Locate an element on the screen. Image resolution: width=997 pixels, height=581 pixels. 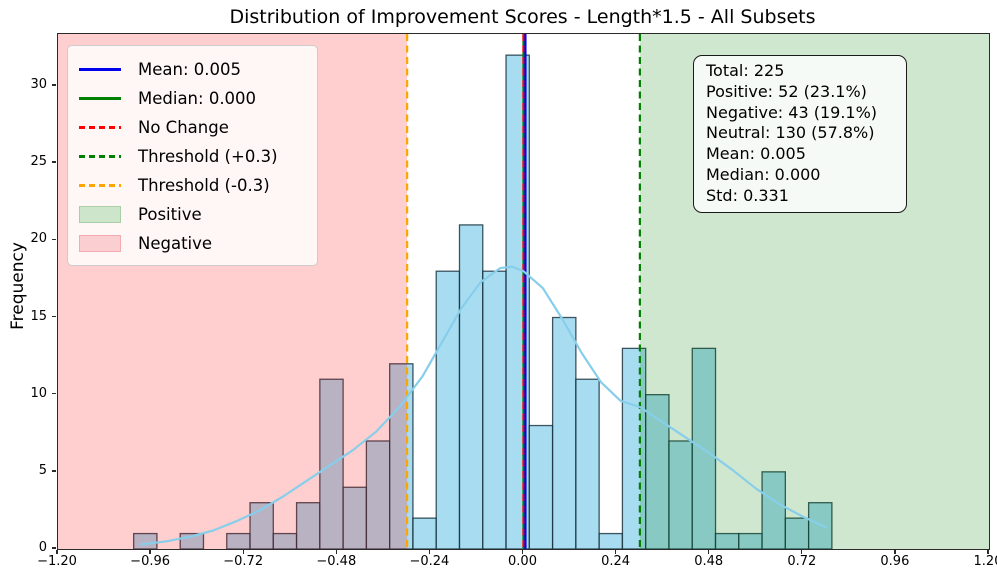
legend-item: Negative is located at coordinates (191, 243).